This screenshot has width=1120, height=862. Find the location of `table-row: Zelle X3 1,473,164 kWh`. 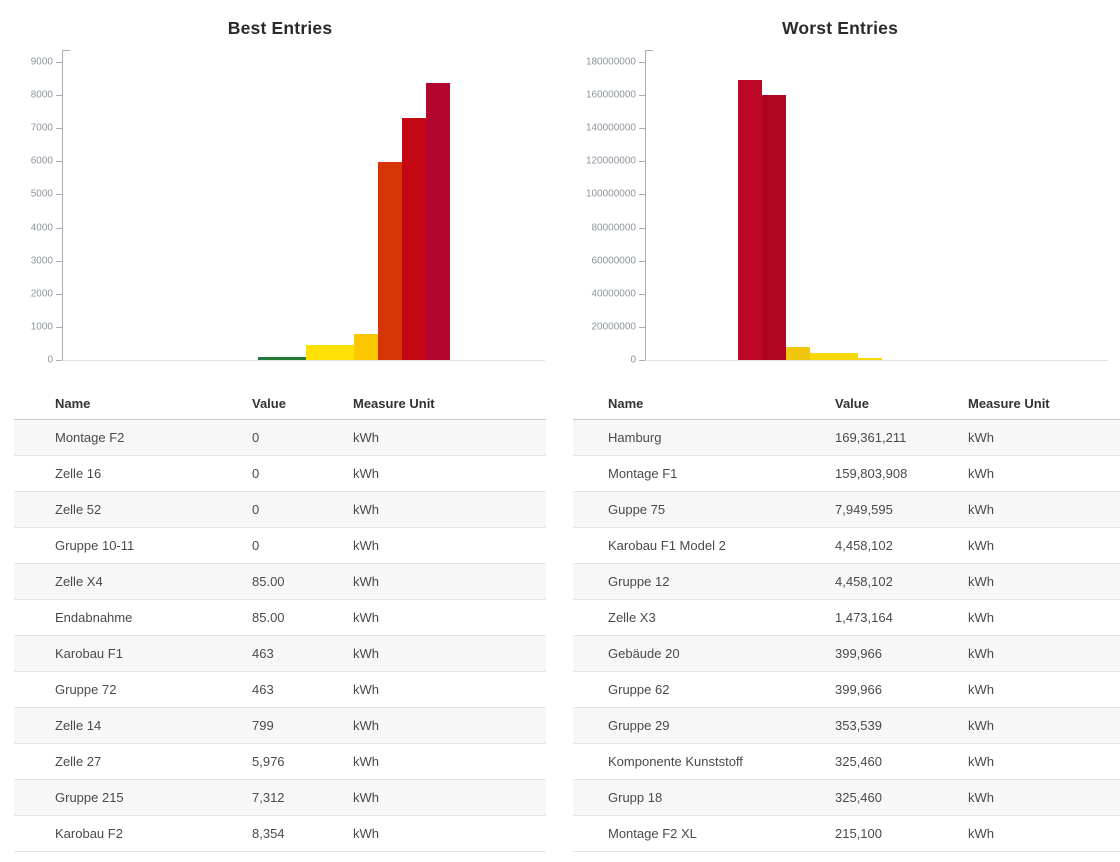

table-row: Zelle X3 1,473,164 kWh is located at coordinates (846, 618).